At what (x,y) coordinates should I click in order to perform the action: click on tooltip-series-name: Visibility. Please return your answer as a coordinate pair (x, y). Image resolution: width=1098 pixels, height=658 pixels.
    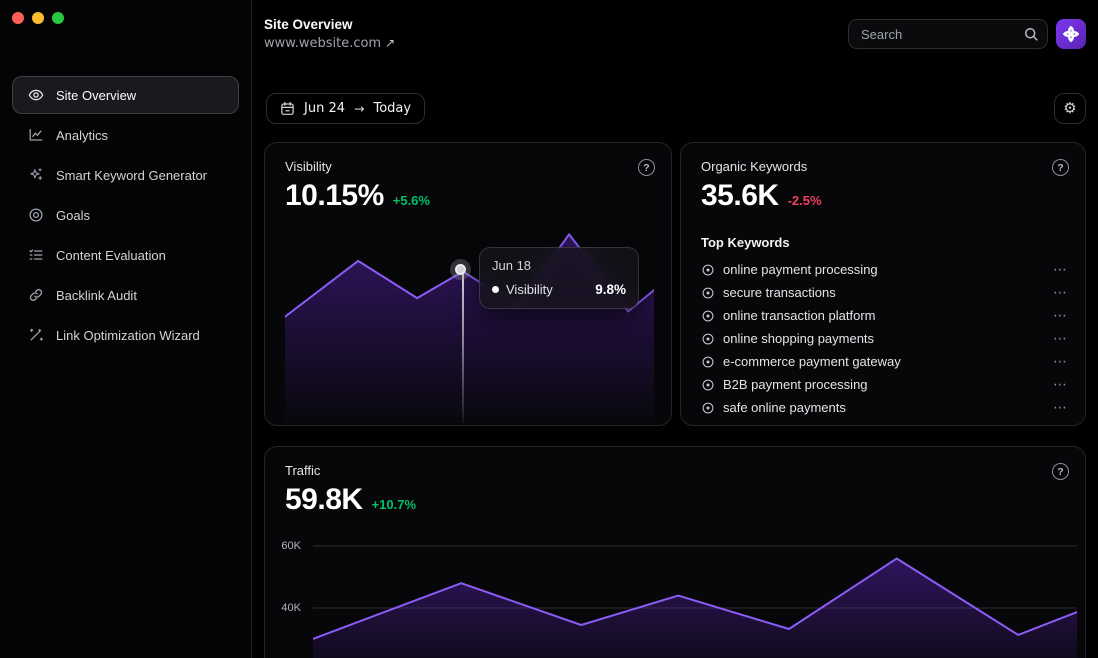
    Looking at the image, I should click on (529, 289).